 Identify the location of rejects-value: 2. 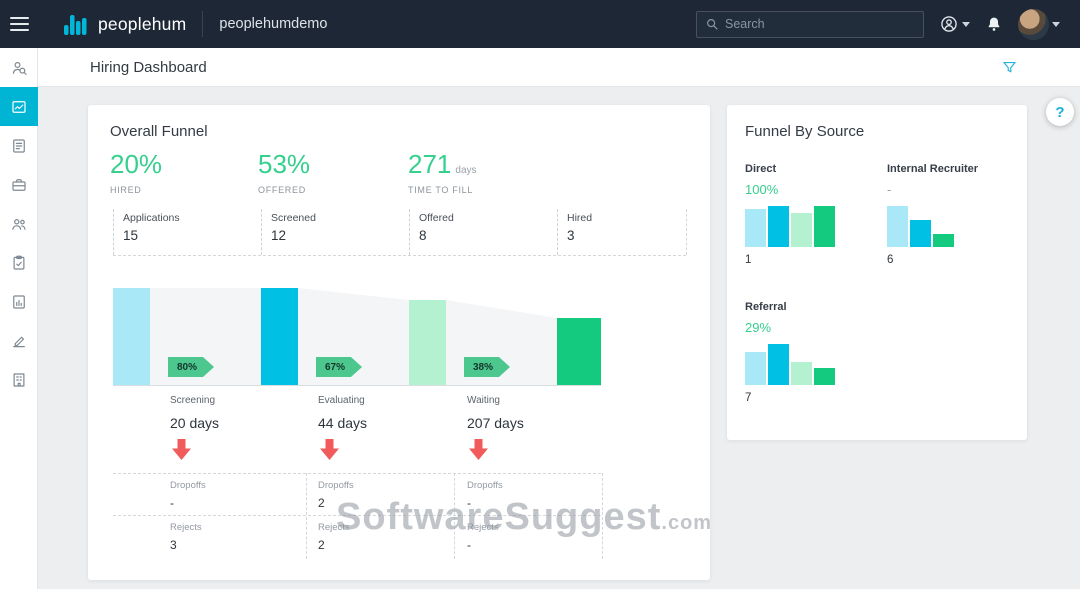
(321, 545).